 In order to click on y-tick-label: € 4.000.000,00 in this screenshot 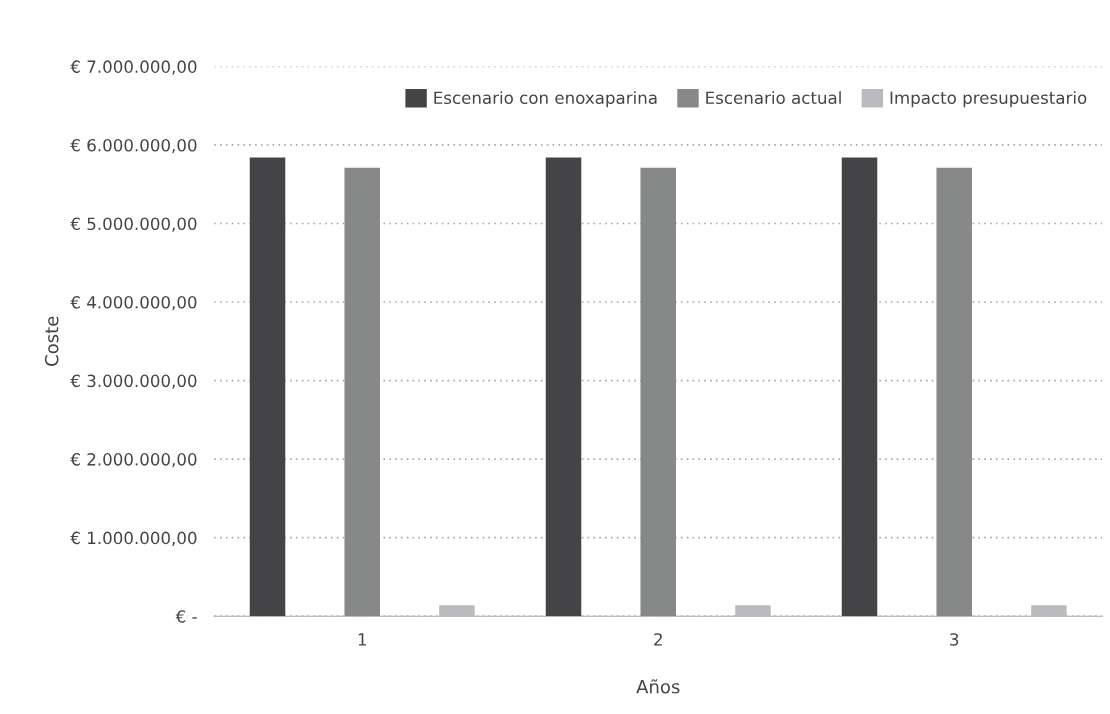, I will do `click(133, 303)`.